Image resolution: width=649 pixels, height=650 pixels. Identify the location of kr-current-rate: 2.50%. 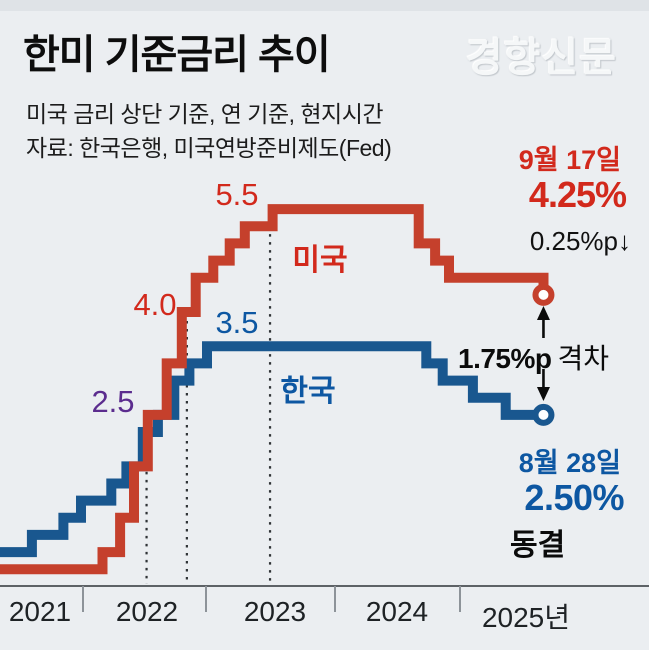
(574, 497).